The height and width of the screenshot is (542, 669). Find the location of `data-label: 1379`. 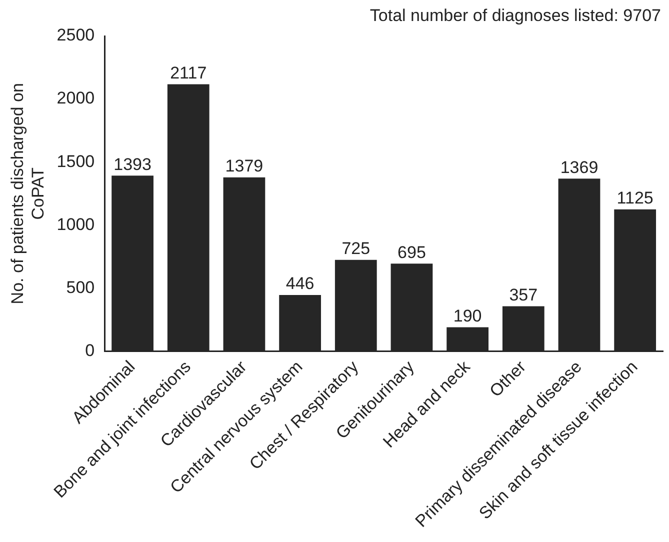

data-label: 1379 is located at coordinates (244, 166).